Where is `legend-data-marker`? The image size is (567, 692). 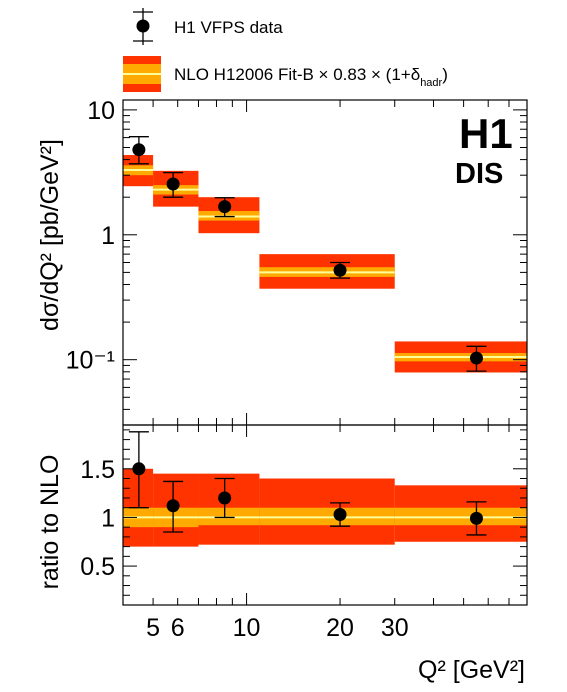 legend-data-marker is located at coordinates (143, 26).